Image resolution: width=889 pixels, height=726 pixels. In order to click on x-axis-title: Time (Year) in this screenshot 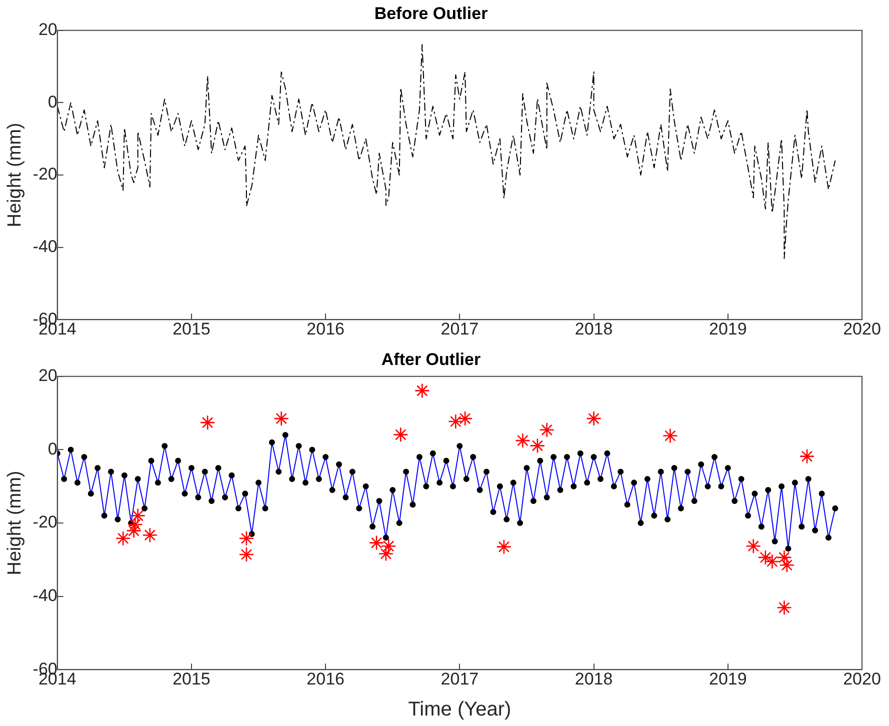, I will do `click(460, 709)`.